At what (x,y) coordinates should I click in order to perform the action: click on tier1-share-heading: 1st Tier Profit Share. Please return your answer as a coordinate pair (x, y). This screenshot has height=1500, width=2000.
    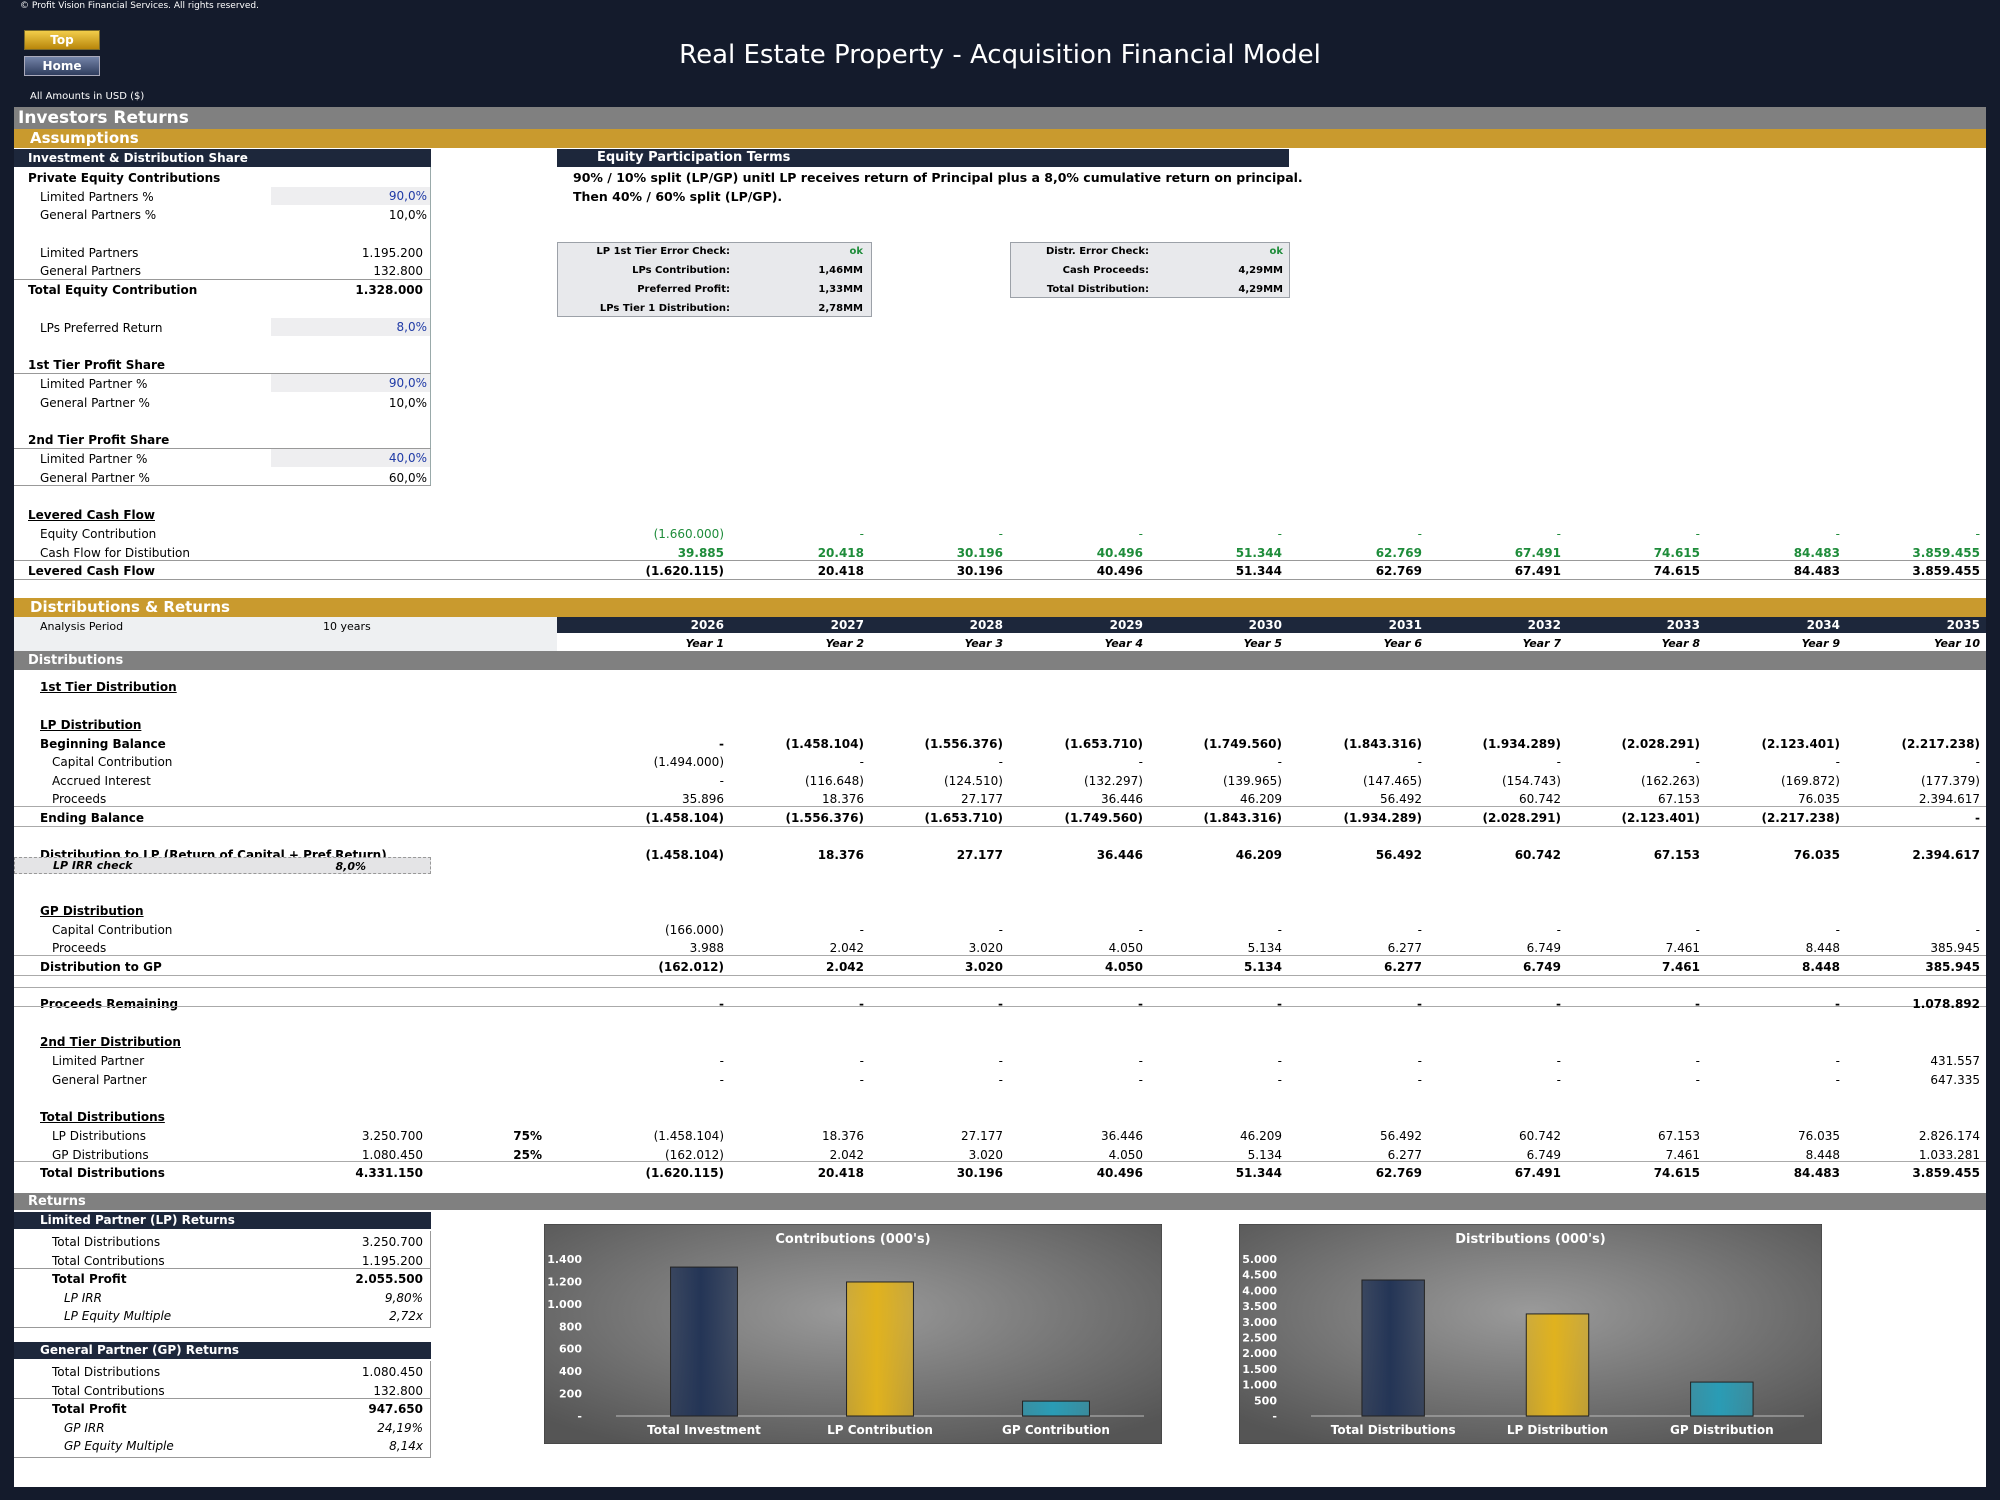
    Looking at the image, I should click on (97, 365).